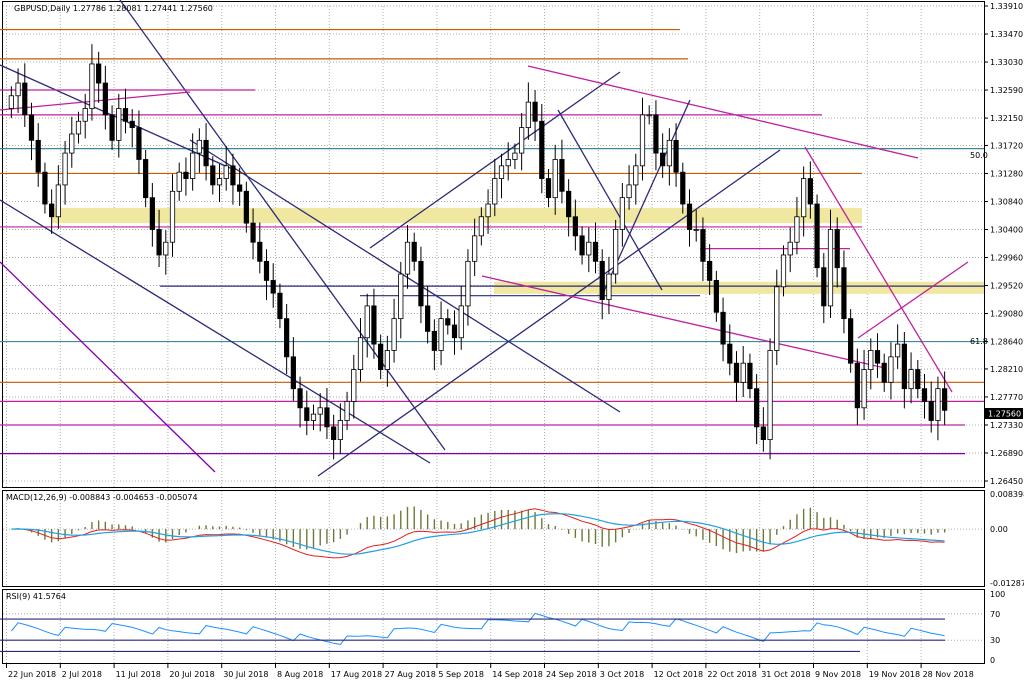 This screenshot has height=683, width=1024. I want to click on time-tick-label: 31 Oct 2018, so click(785, 674).